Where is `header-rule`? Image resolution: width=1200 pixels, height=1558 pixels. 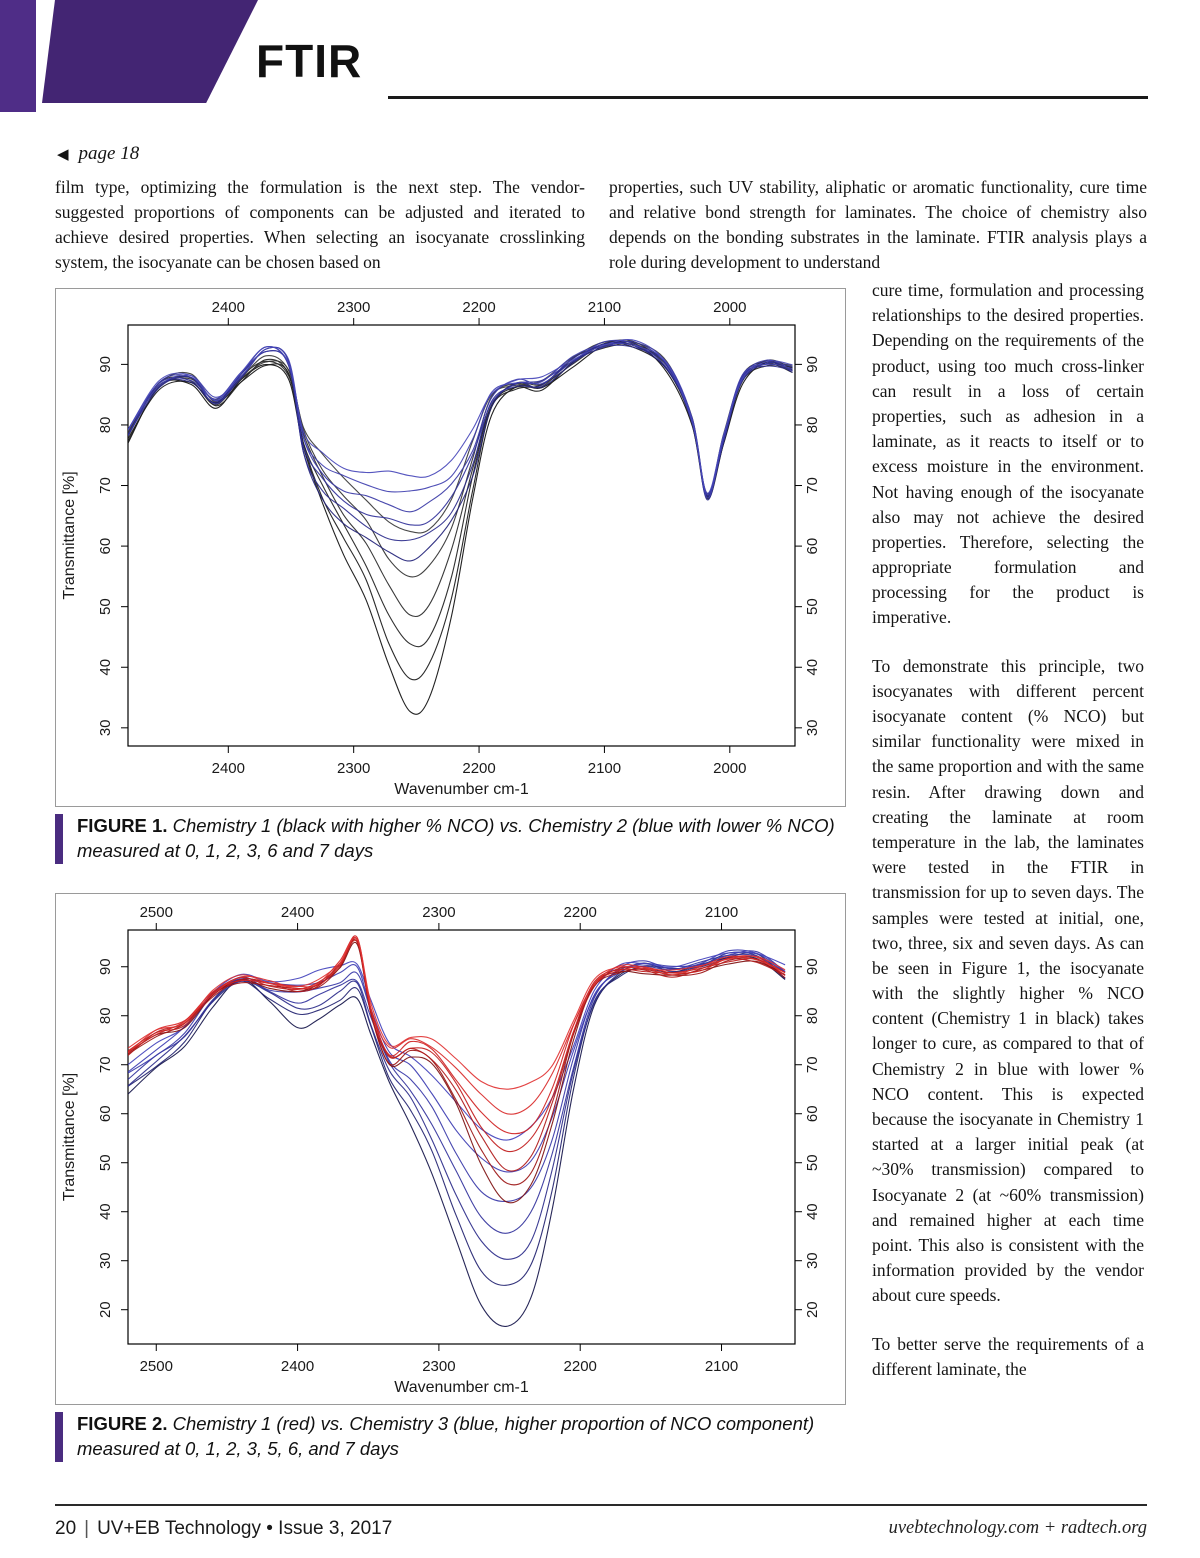
header-rule is located at coordinates (768, 97).